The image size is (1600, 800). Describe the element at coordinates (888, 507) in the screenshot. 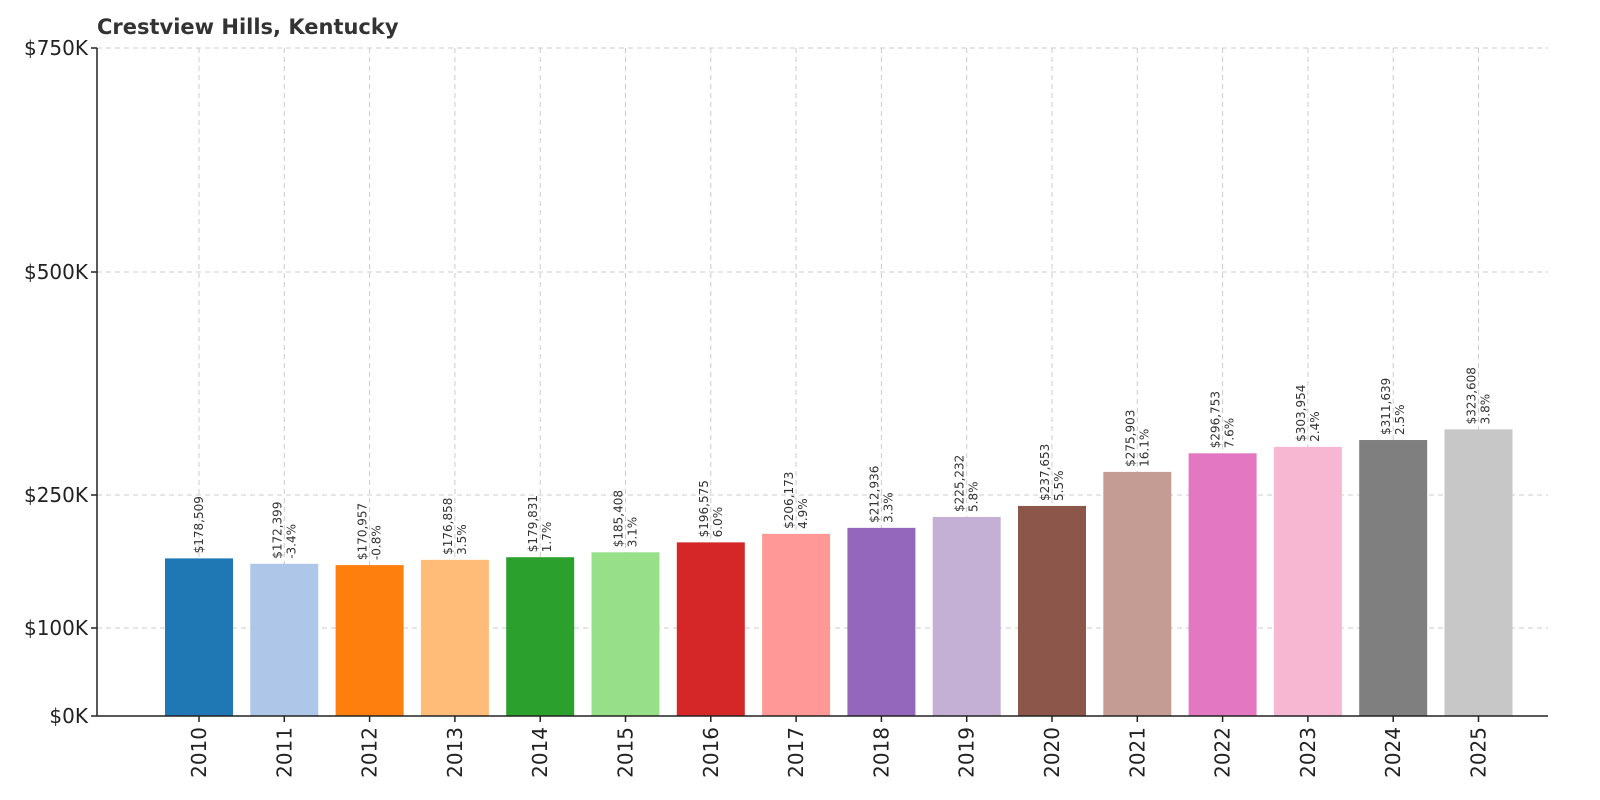

I see `change-label: 3.3%` at that location.